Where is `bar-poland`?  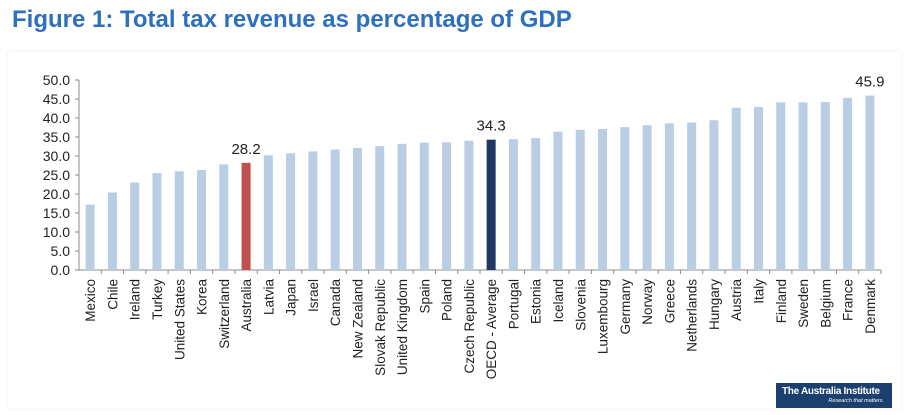 bar-poland is located at coordinates (447, 206).